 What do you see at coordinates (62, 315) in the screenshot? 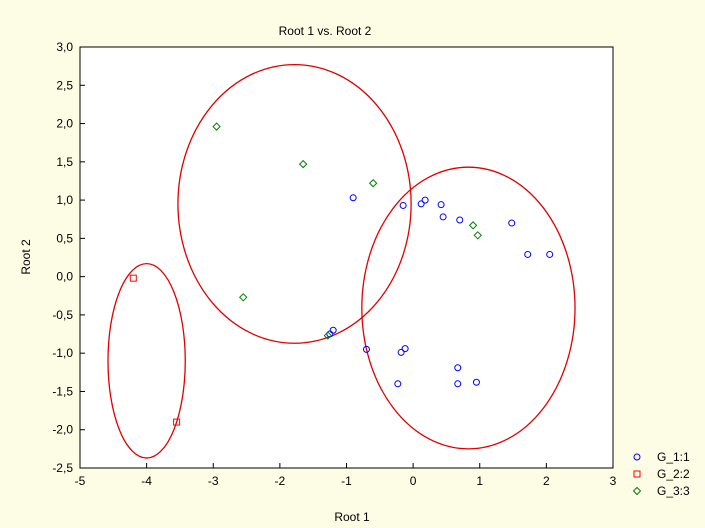
I see `y-tick-label: -0,5` at bounding box center [62, 315].